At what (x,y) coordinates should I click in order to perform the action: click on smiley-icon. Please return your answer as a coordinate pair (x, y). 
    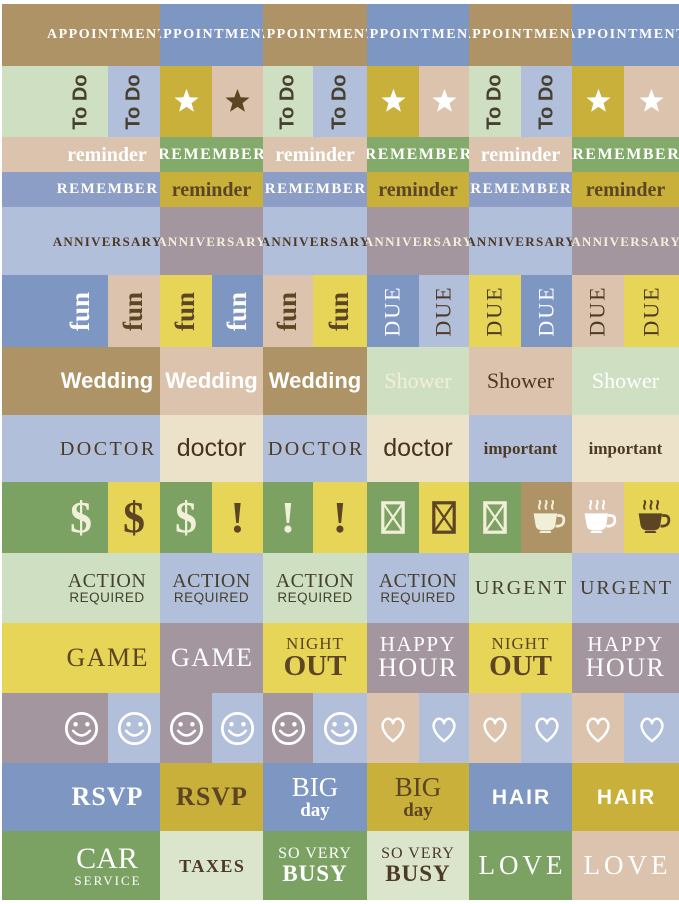
    Looking at the image, I should click on (340, 728).